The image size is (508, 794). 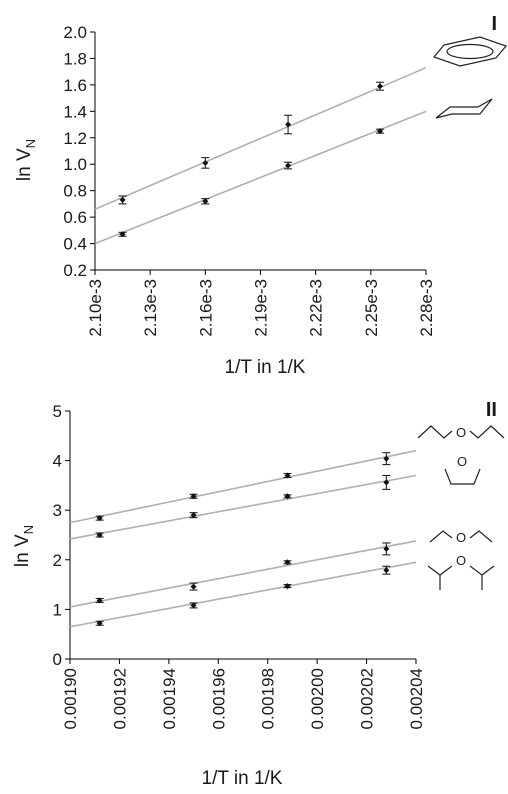 What do you see at coordinates (57, 560) in the screenshot?
I see `y-tick-label: 2` at bounding box center [57, 560].